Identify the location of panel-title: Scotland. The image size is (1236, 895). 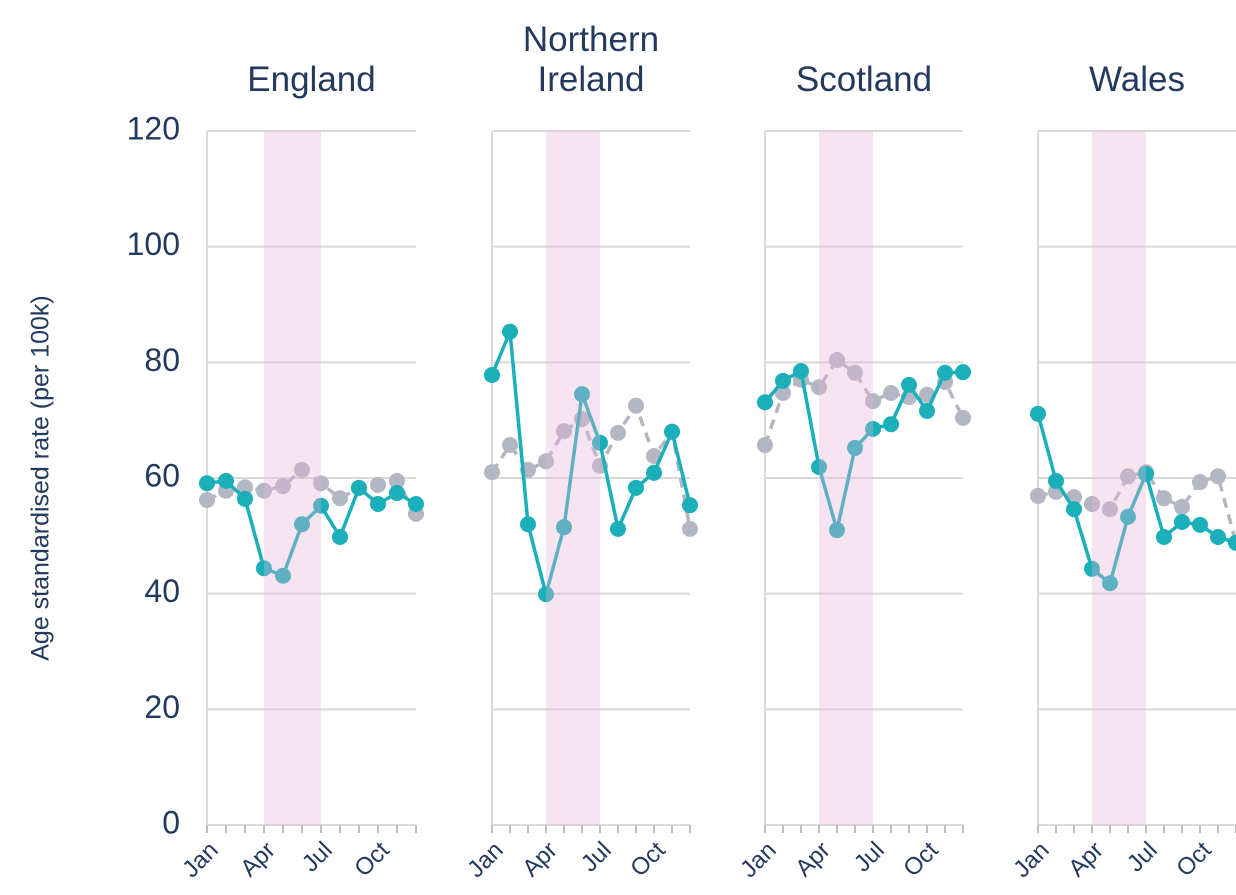
(864, 79).